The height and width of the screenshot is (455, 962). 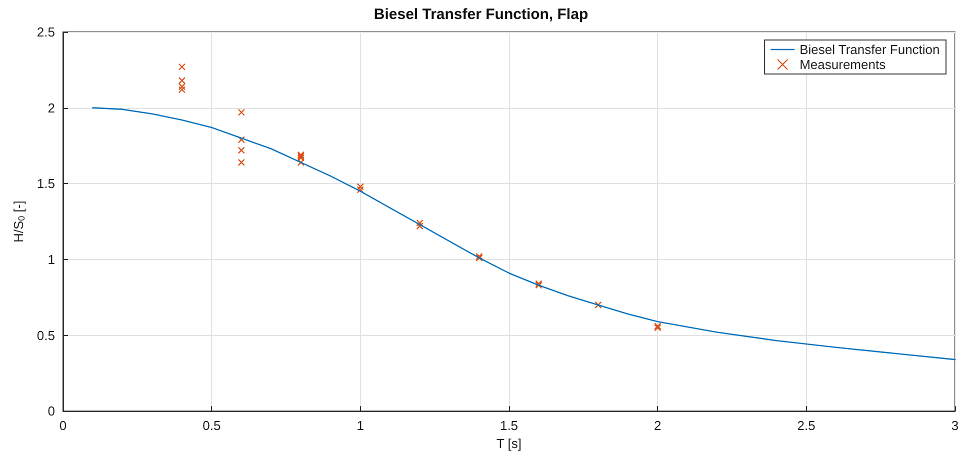 What do you see at coordinates (870, 49) in the screenshot?
I see `legend-label: Biesel Transfer Function` at bounding box center [870, 49].